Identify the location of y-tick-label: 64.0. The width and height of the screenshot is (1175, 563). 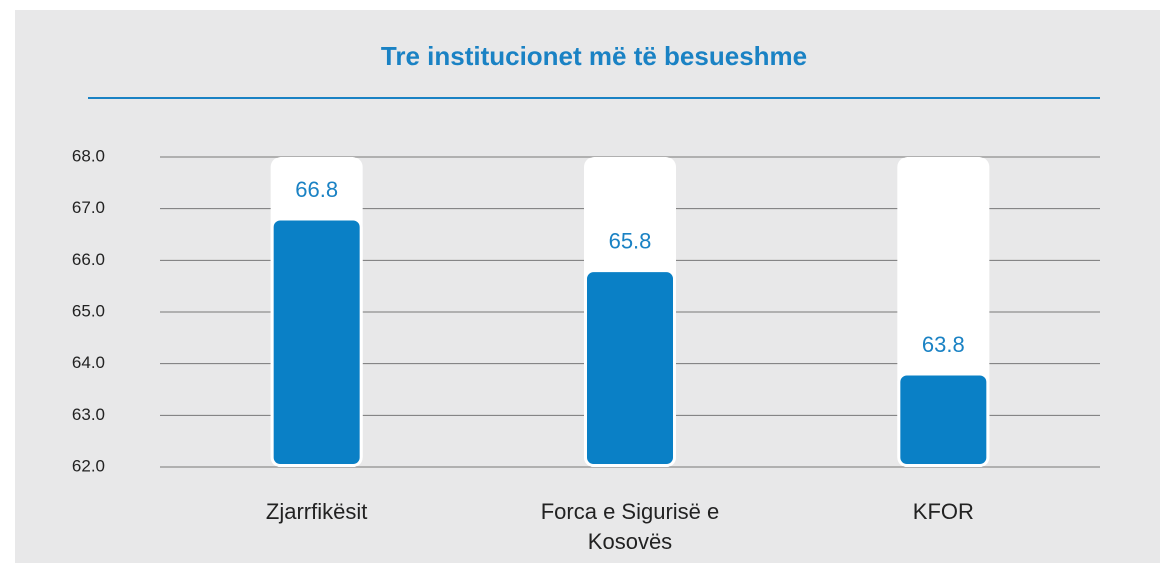
(88, 362).